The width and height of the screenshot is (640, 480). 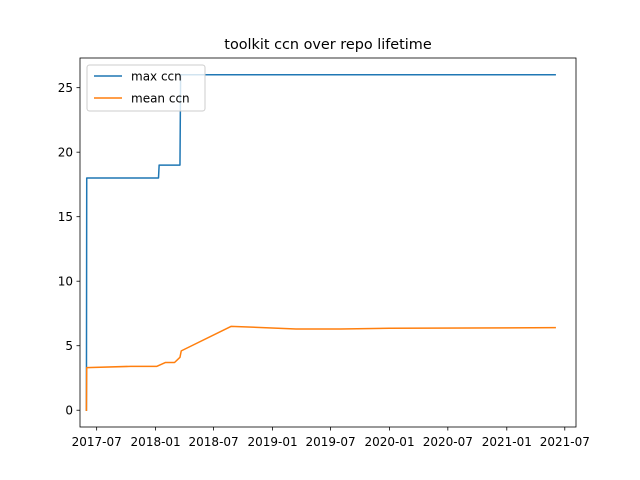 What do you see at coordinates (65, 282) in the screenshot?
I see `y-tick-label: 10` at bounding box center [65, 282].